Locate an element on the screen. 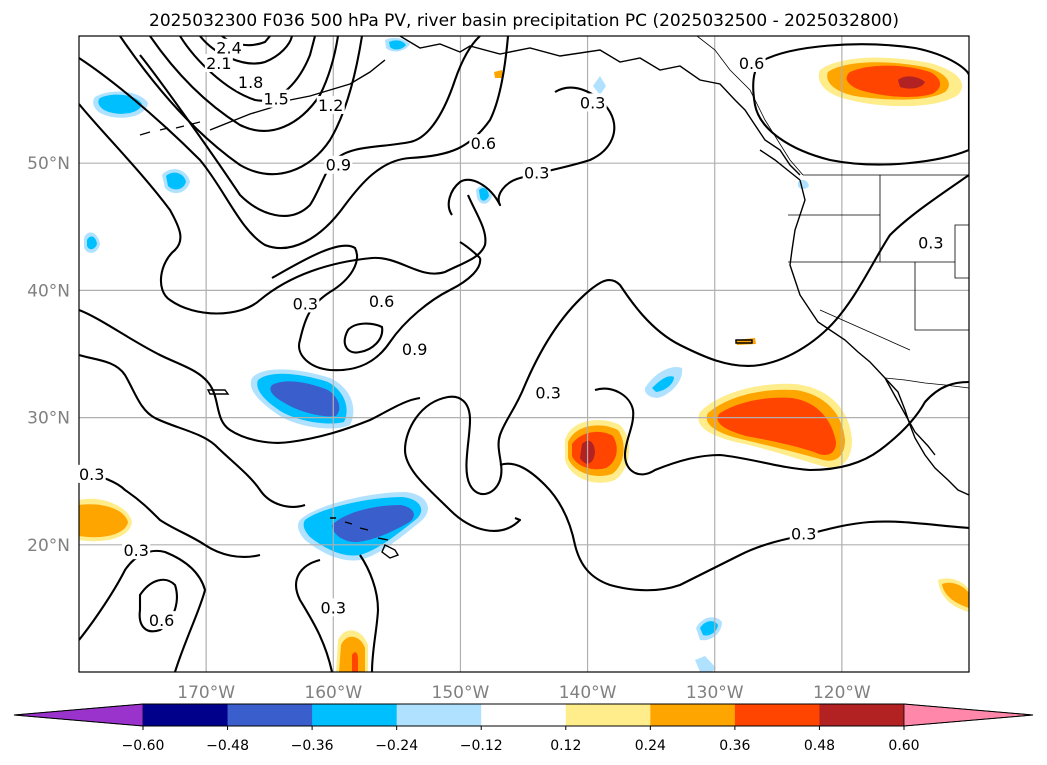  colorbar-tick-label: 0.36 is located at coordinates (734, 746).